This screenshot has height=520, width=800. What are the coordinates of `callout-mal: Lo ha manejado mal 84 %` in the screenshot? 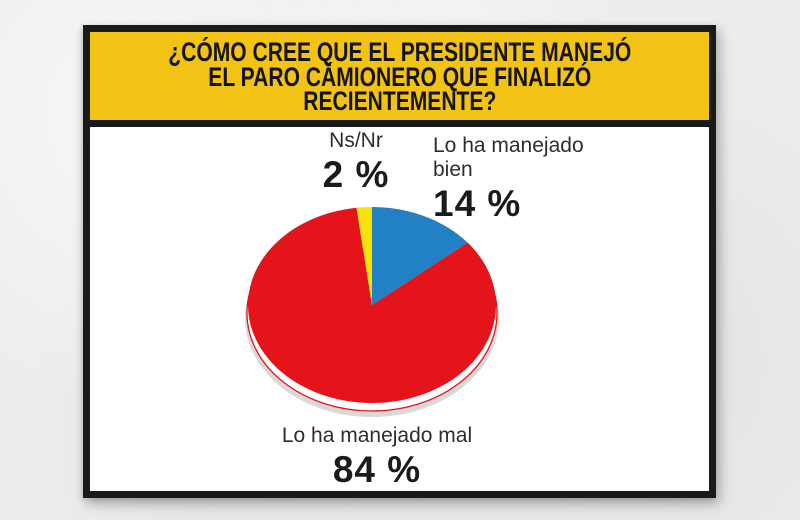 It's located at (377, 456).